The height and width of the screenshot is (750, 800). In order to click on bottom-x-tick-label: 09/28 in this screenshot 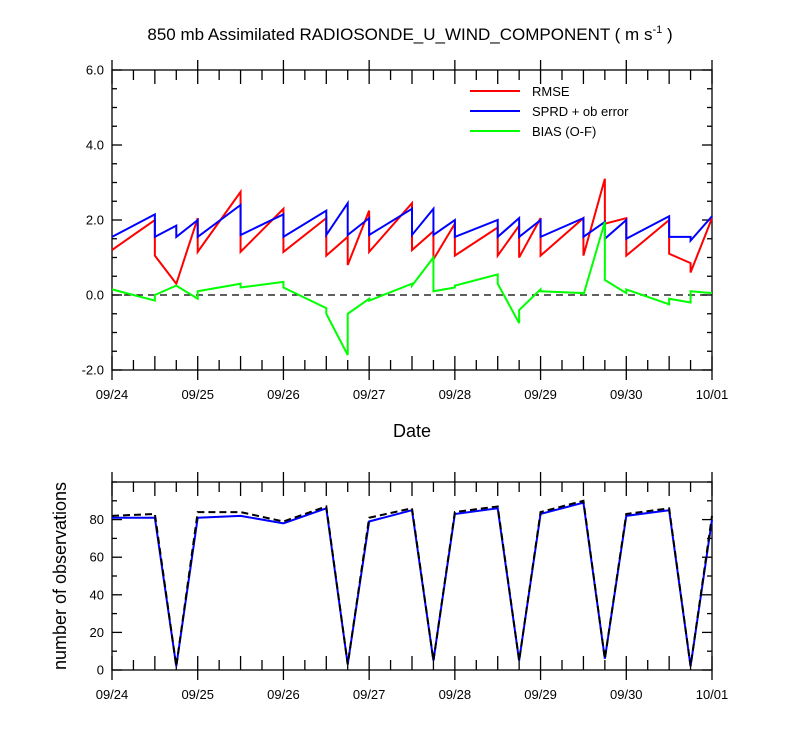, I will do `click(455, 694)`.